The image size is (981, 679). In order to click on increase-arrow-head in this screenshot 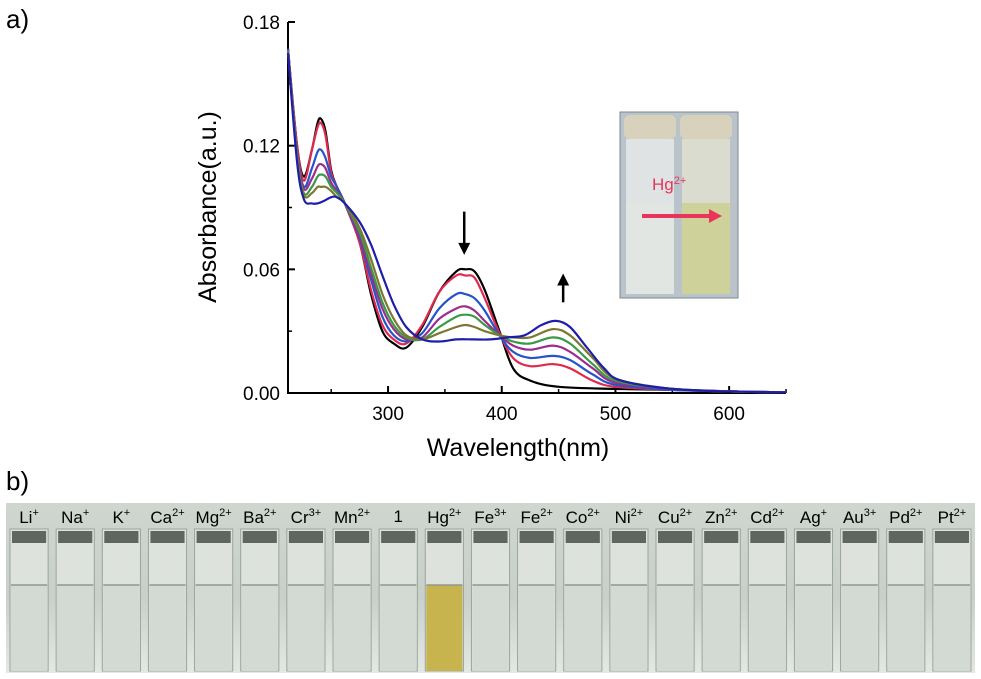, I will do `click(563, 279)`.